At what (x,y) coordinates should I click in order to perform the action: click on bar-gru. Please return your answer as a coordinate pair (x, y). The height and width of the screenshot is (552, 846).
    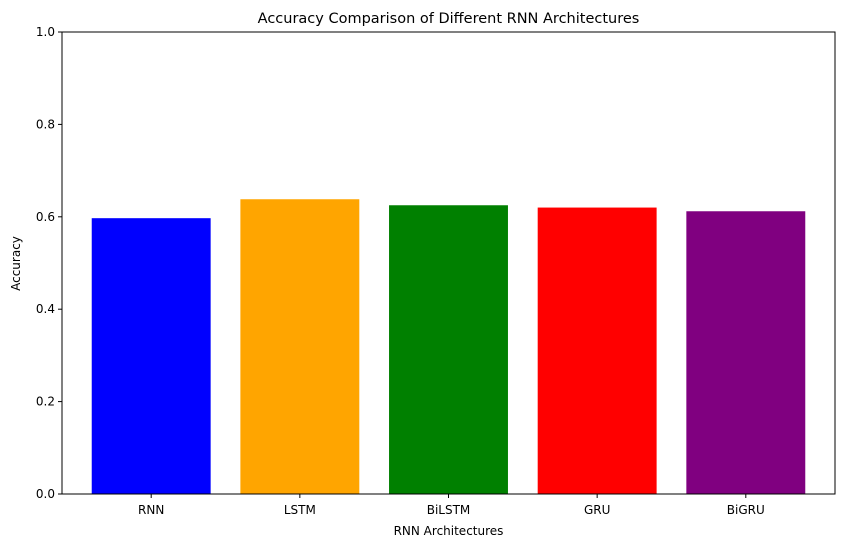
    Looking at the image, I should click on (597, 350).